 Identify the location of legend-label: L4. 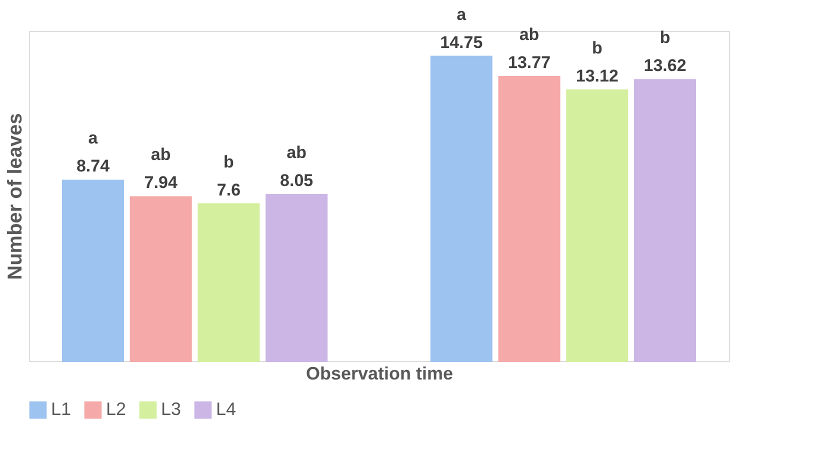
(226, 409).